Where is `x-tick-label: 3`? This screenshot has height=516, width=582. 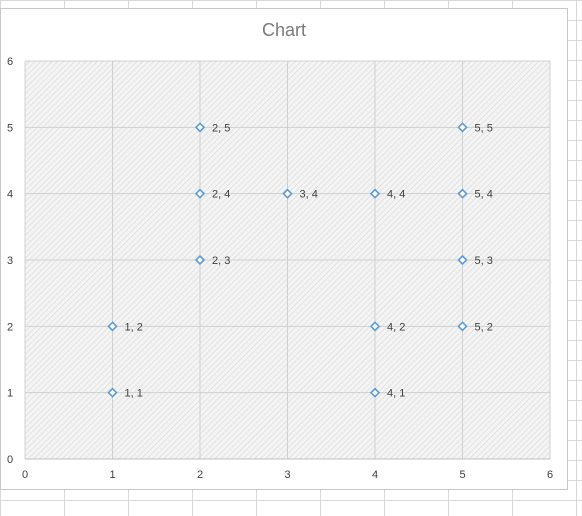 x-tick-label: 3 is located at coordinates (287, 475).